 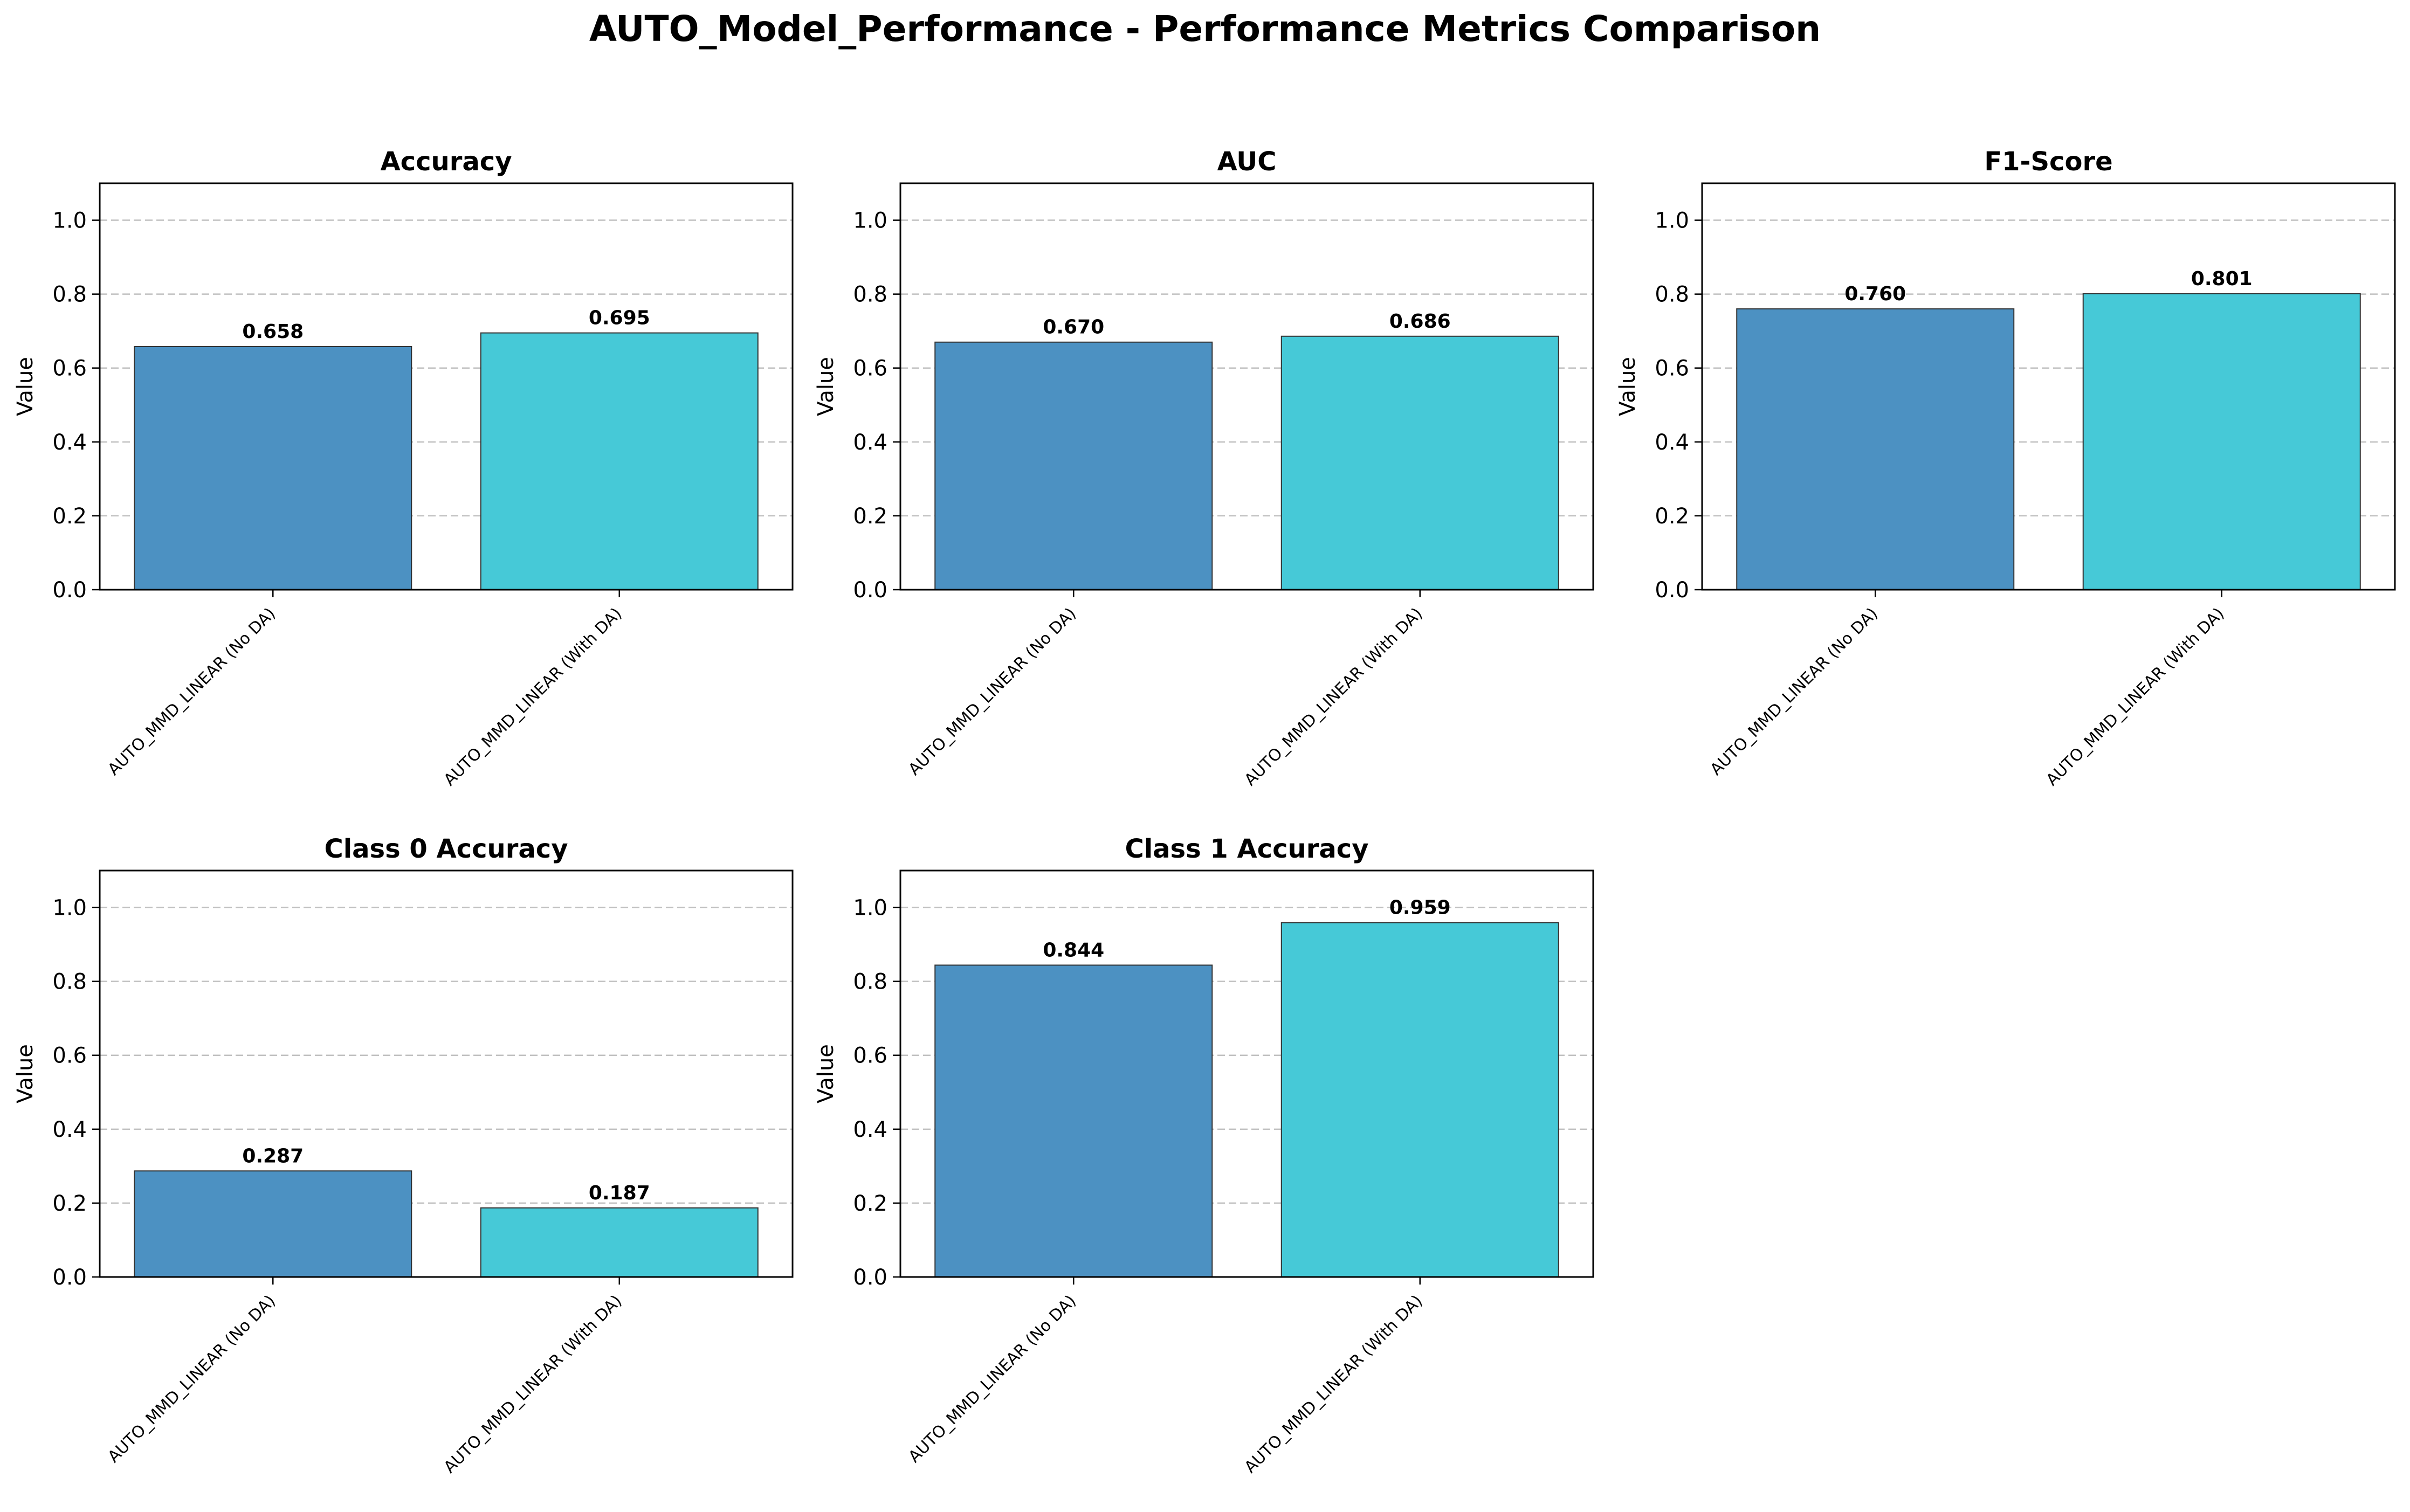 I want to click on value-label: 0.287, so click(x=273, y=1156).